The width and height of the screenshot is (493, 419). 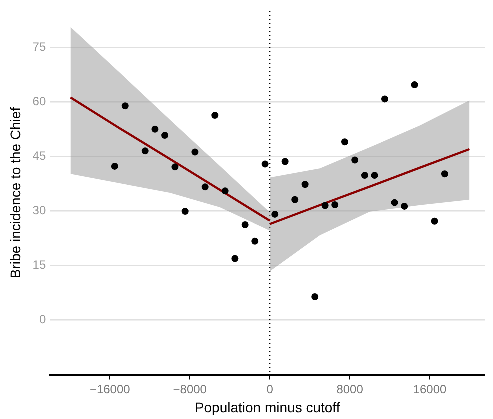 What do you see at coordinates (15, 193) in the screenshot?
I see `y-axis-title: Bribe incidence to the Chief` at bounding box center [15, 193].